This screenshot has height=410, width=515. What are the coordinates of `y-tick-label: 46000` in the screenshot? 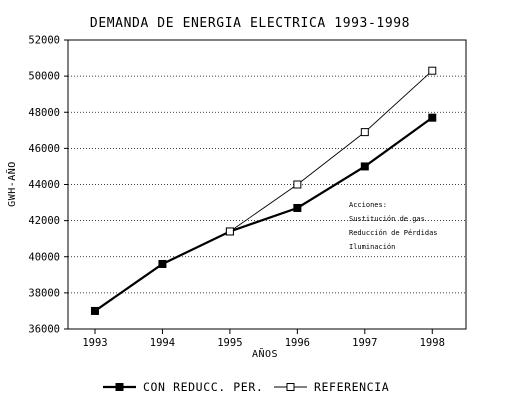 It's located at (44, 149).